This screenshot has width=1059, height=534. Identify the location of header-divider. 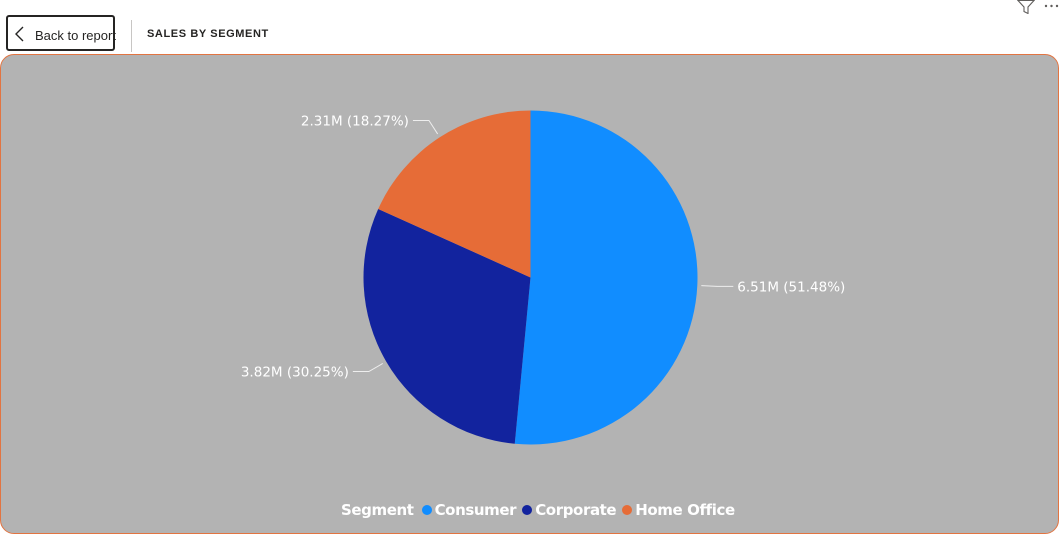
(131, 36).